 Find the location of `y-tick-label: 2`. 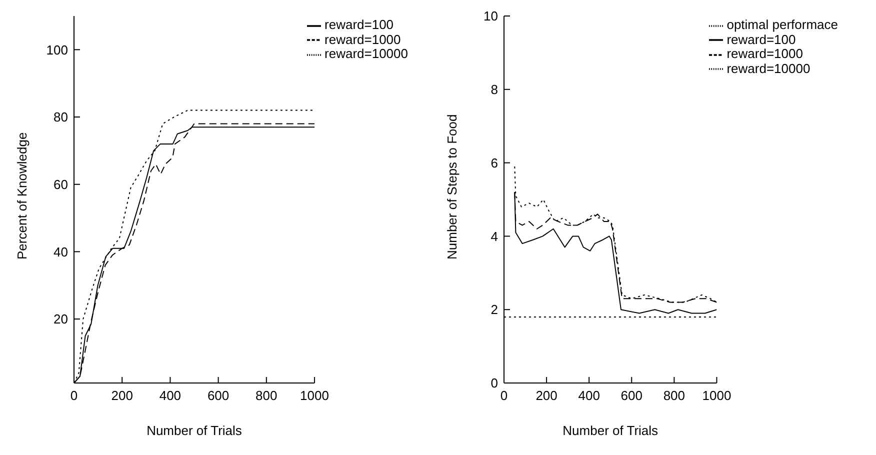

y-tick-label: 2 is located at coordinates (494, 310).